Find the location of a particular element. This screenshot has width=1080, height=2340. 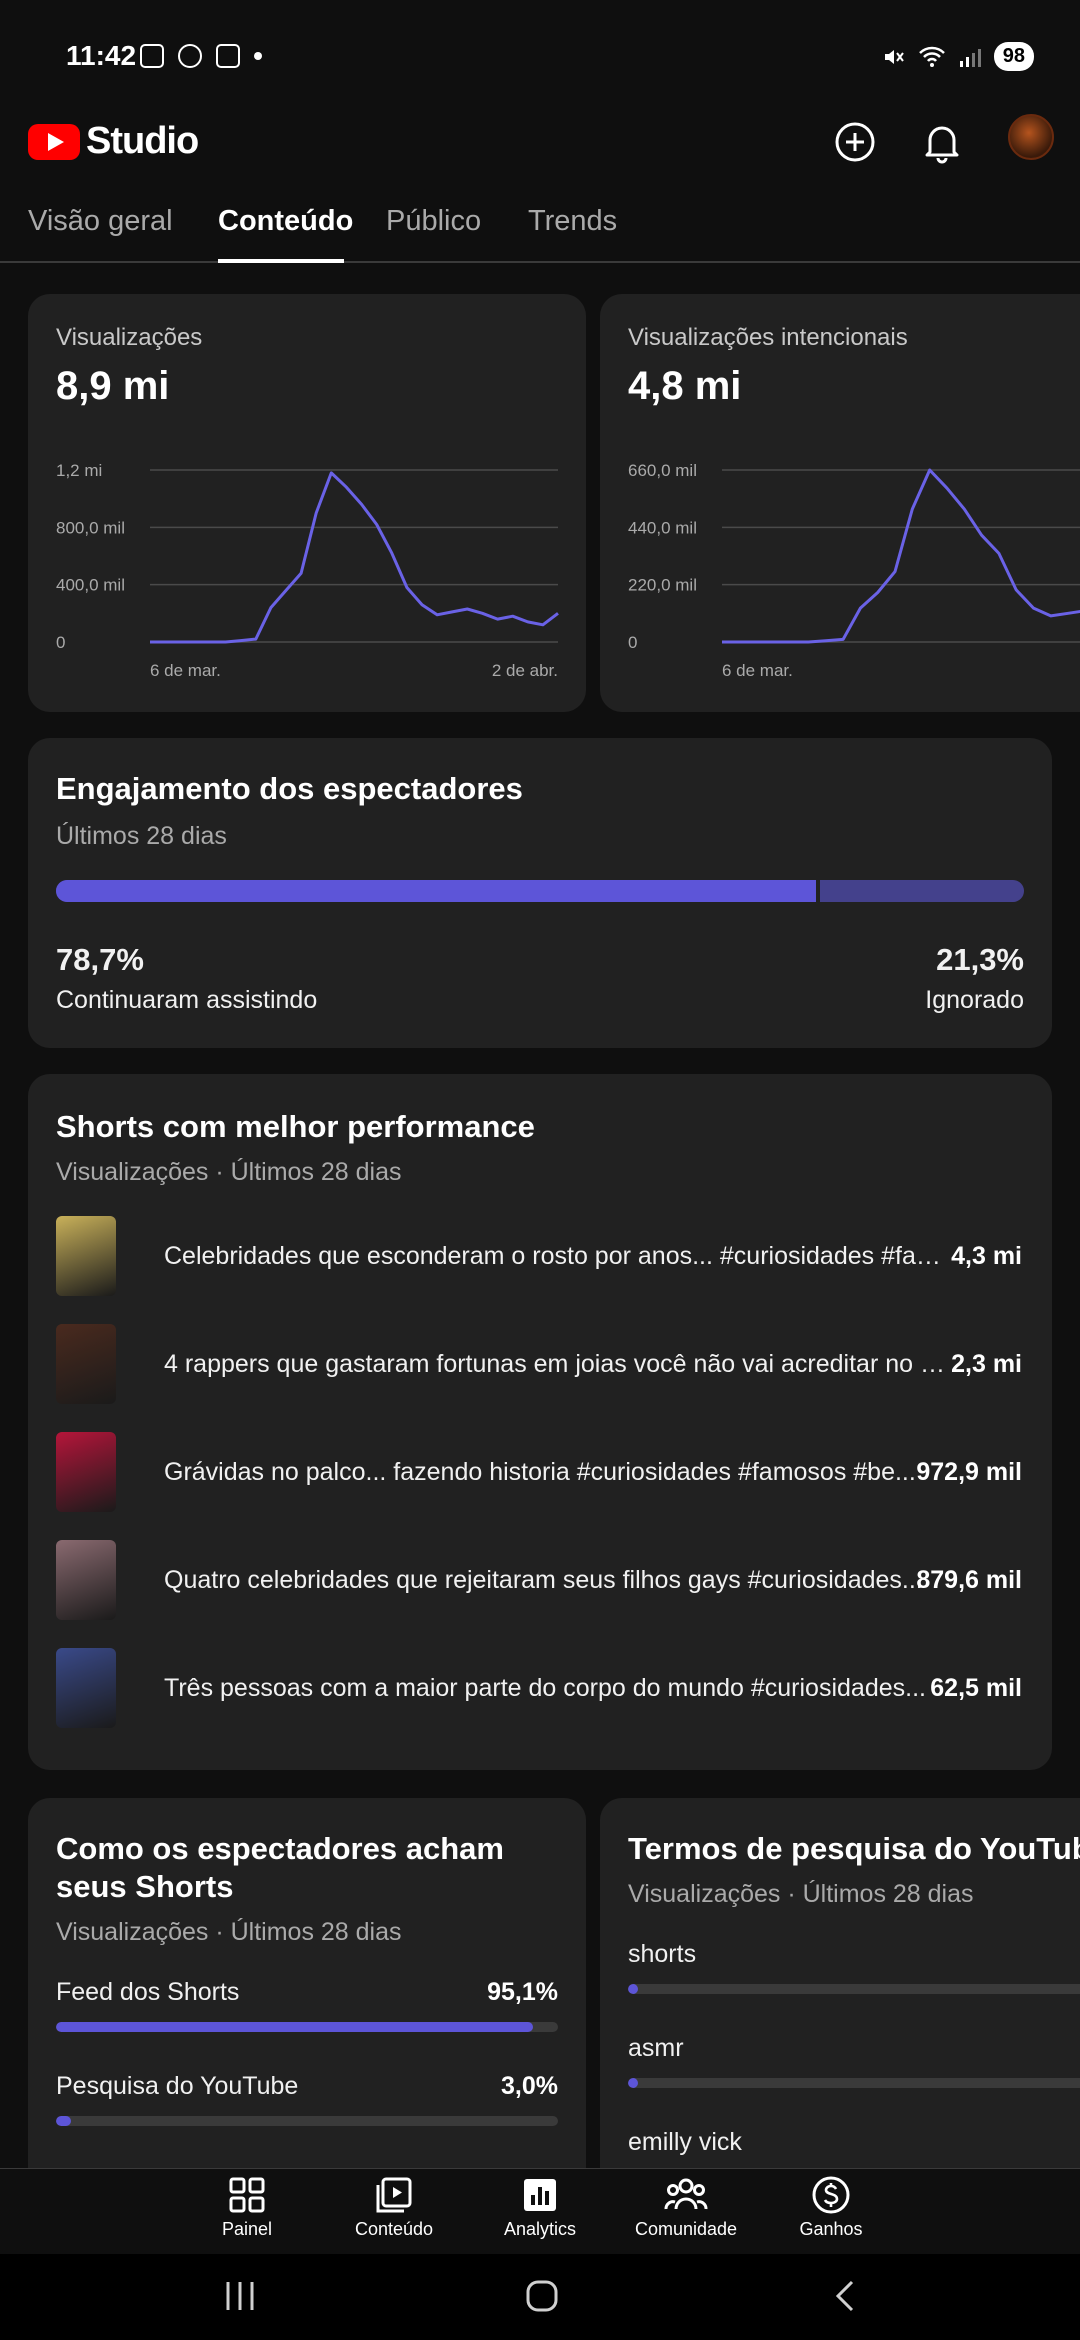

top-shorts-title: Shorts com melhor performance is located at coordinates (295, 1126).